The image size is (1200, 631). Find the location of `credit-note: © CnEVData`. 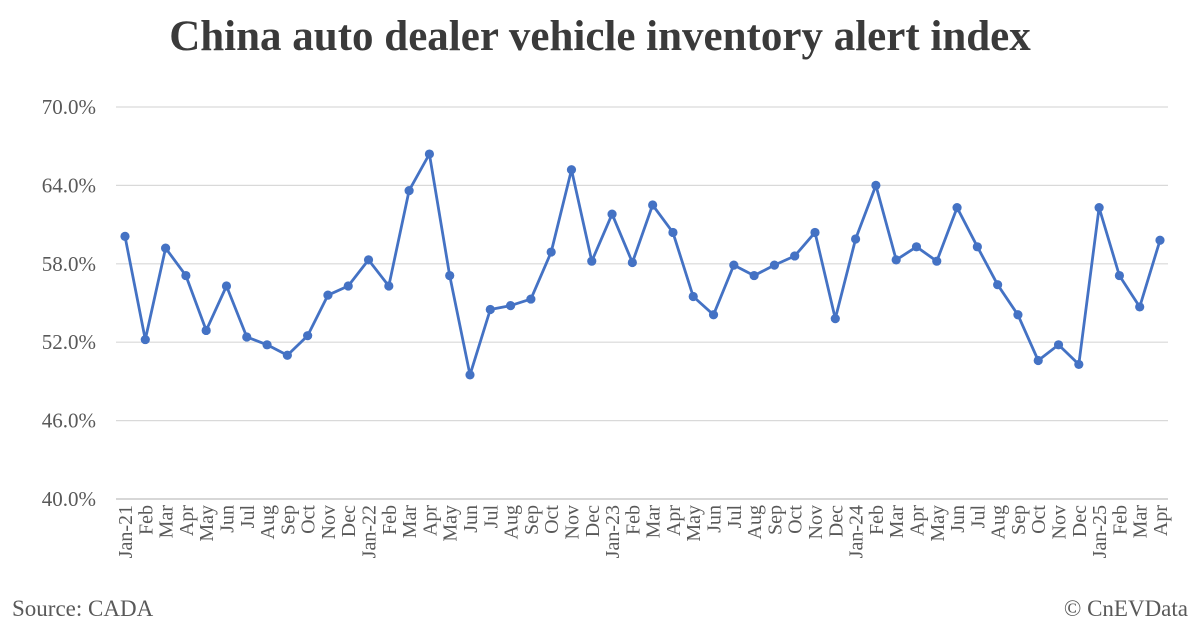

credit-note: © CnEVData is located at coordinates (1125, 608).